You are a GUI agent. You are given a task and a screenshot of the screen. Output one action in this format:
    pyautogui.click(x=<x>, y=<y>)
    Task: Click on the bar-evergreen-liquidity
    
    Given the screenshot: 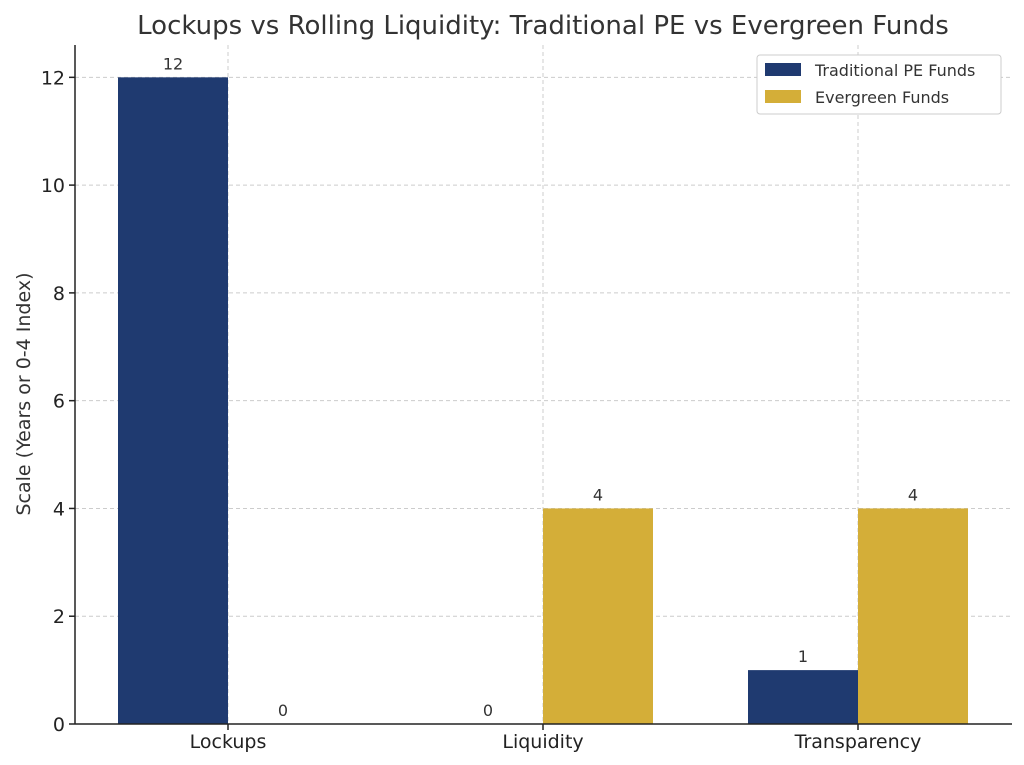 What is the action you would take?
    pyautogui.click(x=598, y=616)
    